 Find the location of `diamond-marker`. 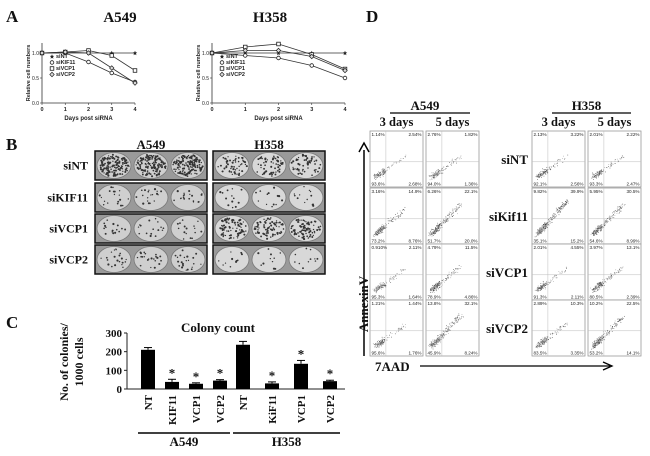

diamond-marker is located at coordinates (42, 53).